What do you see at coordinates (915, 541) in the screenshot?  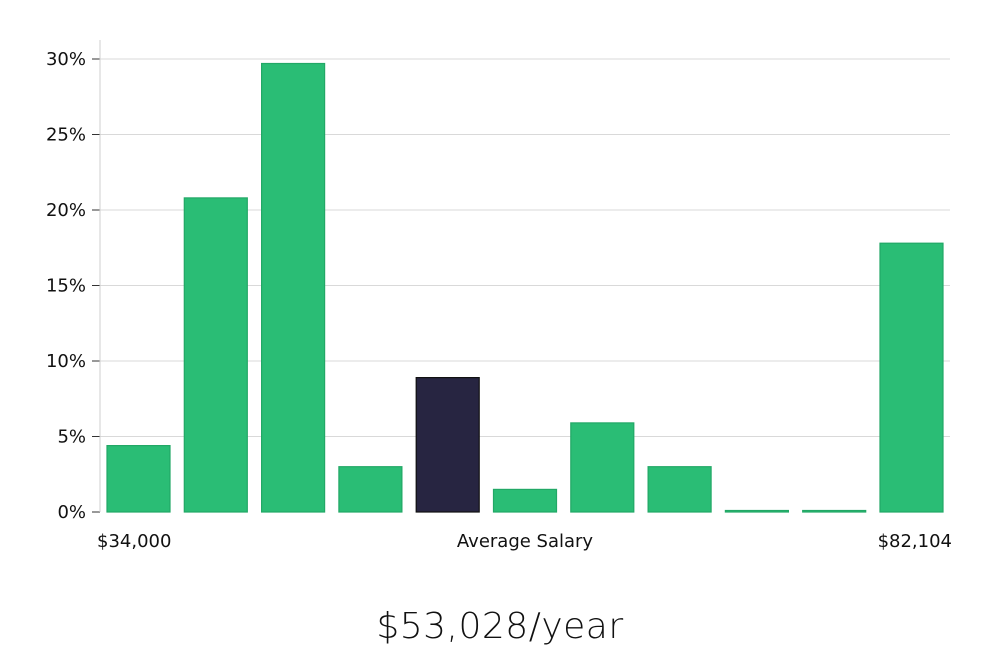 I see `max-salary-label: $82,104` at bounding box center [915, 541].